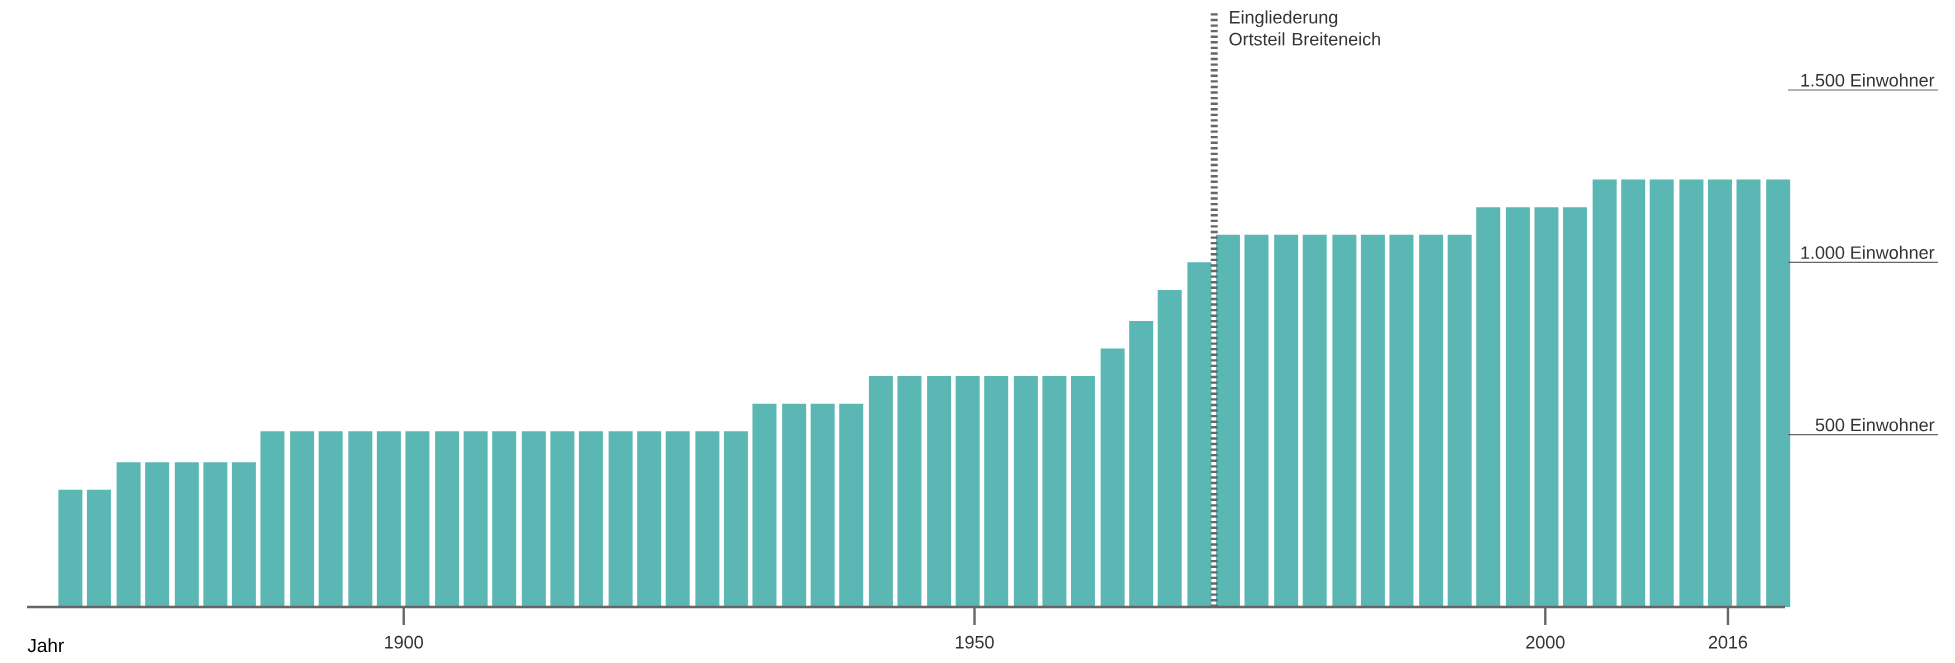  What do you see at coordinates (1868, 252) in the screenshot?
I see `y-tick-label: 1.000 Einwohner` at bounding box center [1868, 252].